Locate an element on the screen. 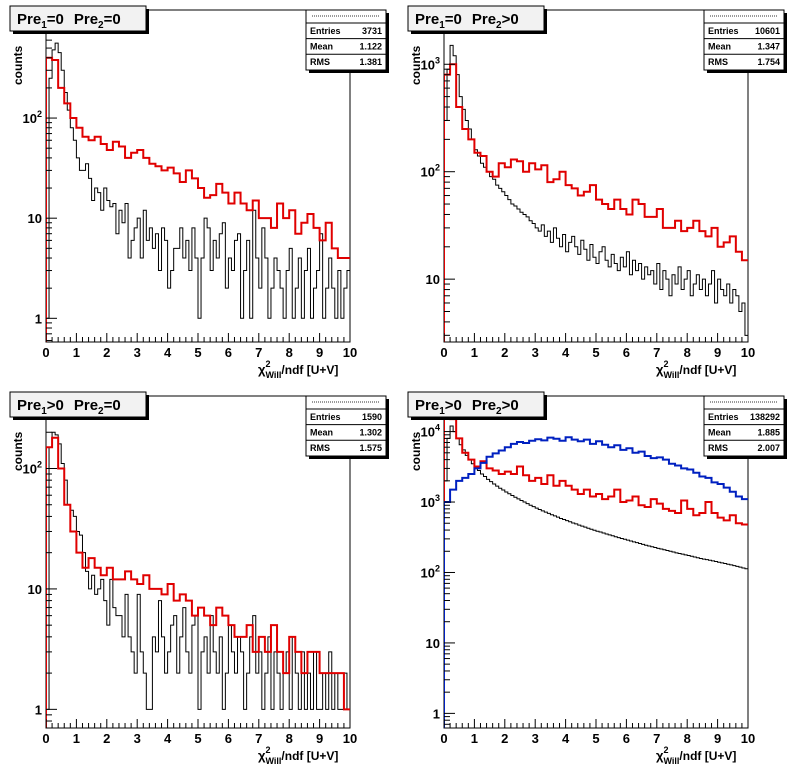 Image resolution: width=796 pixels, height=777 pixels. title-box: Pre1>0 Pre2=0 is located at coordinates (79, 405).